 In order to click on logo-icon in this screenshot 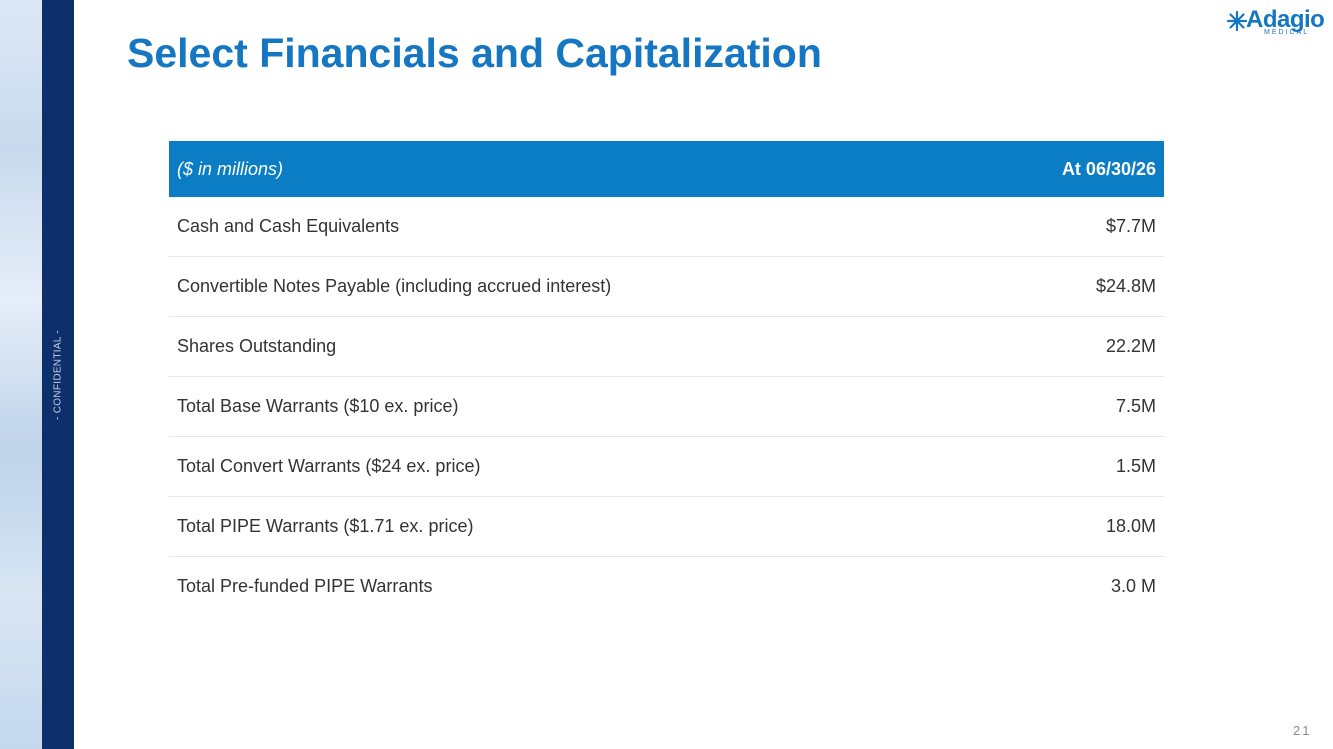, I will do `click(1237, 21)`.